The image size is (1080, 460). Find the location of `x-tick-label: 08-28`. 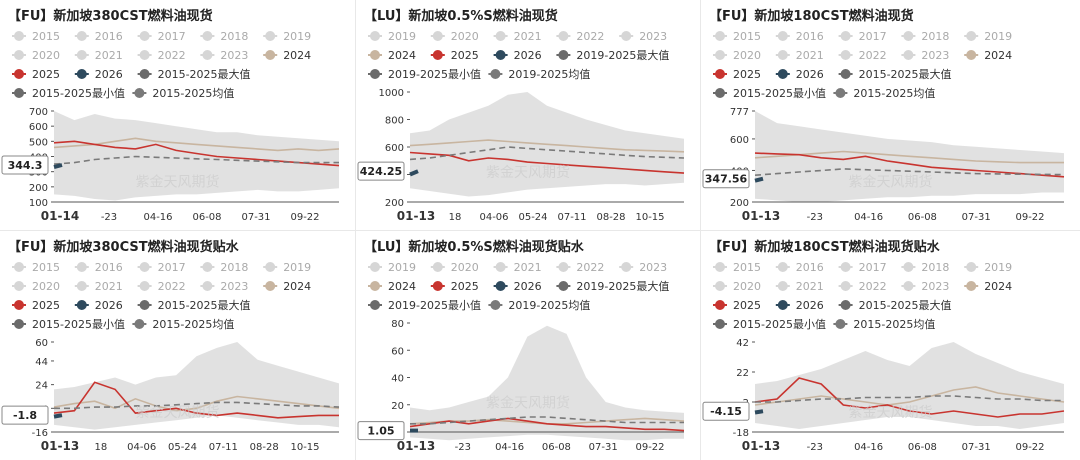

x-tick-label: 08-28 is located at coordinates (264, 447).